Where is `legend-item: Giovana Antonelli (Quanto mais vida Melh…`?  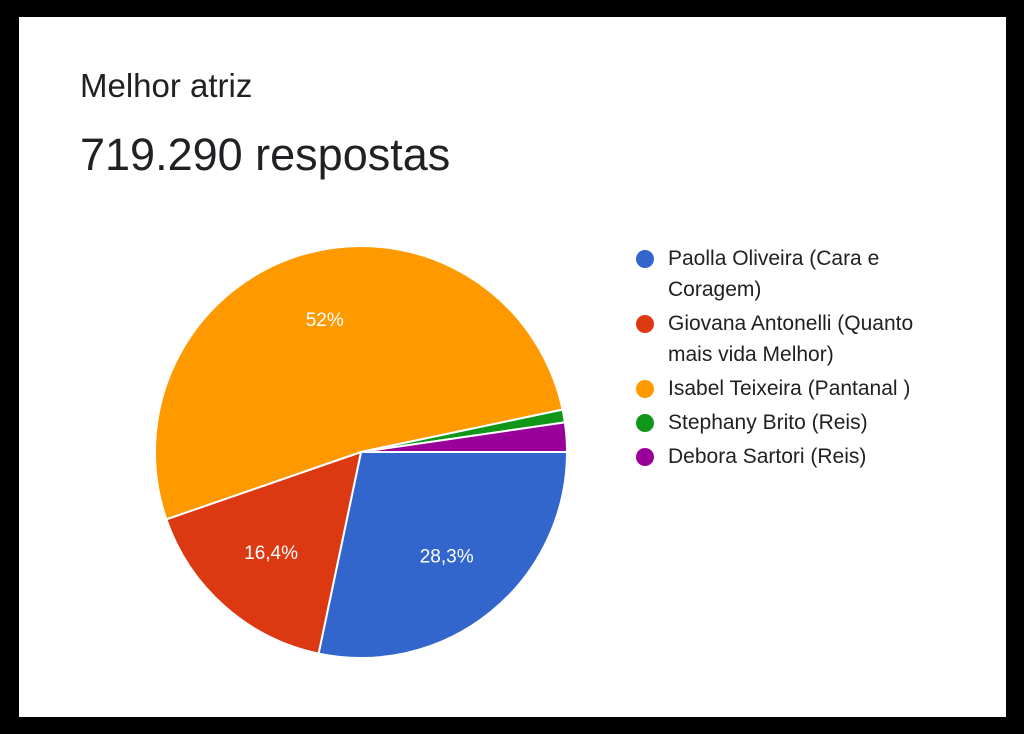
legend-item: Giovana Antonelli (Quanto mais vida Melh… is located at coordinates (786, 339).